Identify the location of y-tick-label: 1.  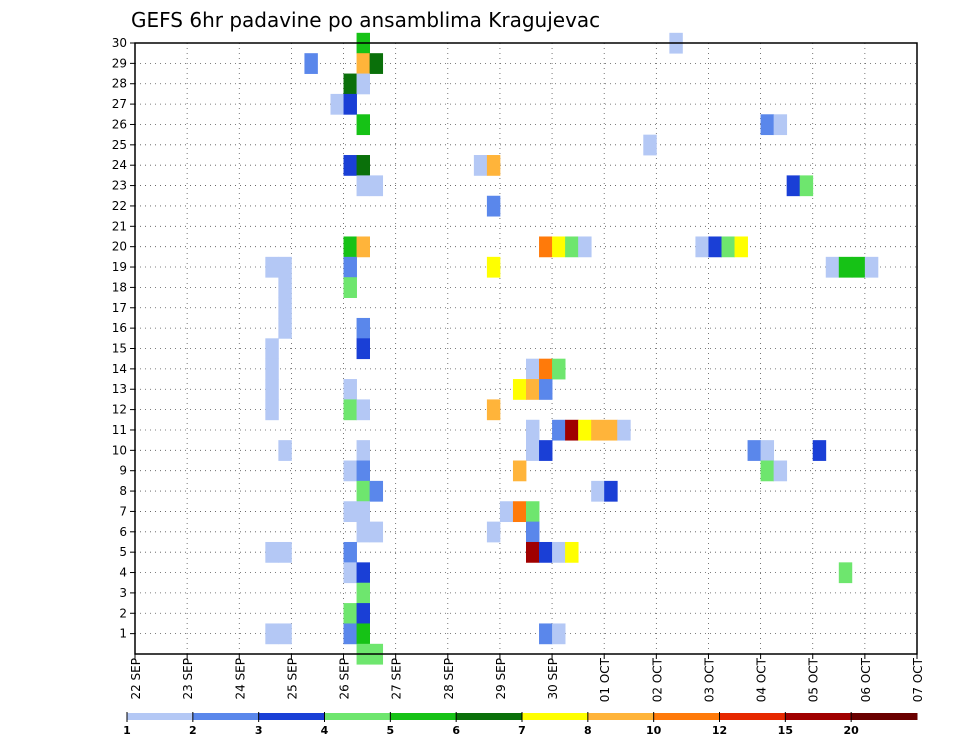
(123, 634).